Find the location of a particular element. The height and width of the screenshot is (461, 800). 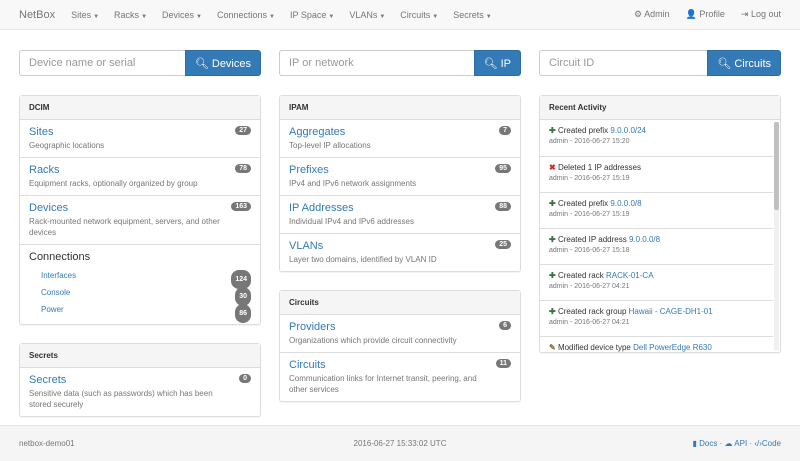

ip-search-input is located at coordinates (376, 63).